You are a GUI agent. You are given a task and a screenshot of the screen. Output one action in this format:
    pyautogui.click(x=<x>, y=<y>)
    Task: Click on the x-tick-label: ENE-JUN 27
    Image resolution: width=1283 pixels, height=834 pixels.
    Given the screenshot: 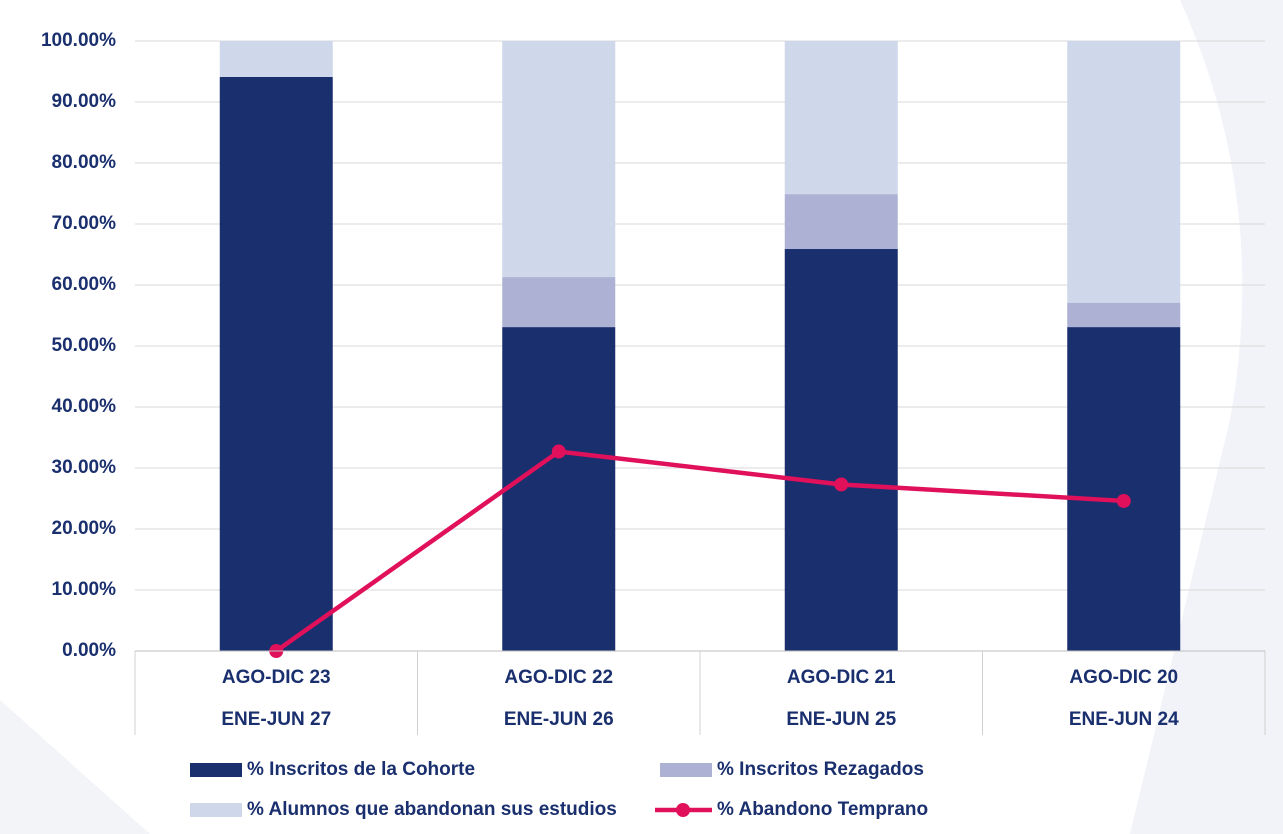 What is the action you would take?
    pyautogui.click(x=276, y=719)
    